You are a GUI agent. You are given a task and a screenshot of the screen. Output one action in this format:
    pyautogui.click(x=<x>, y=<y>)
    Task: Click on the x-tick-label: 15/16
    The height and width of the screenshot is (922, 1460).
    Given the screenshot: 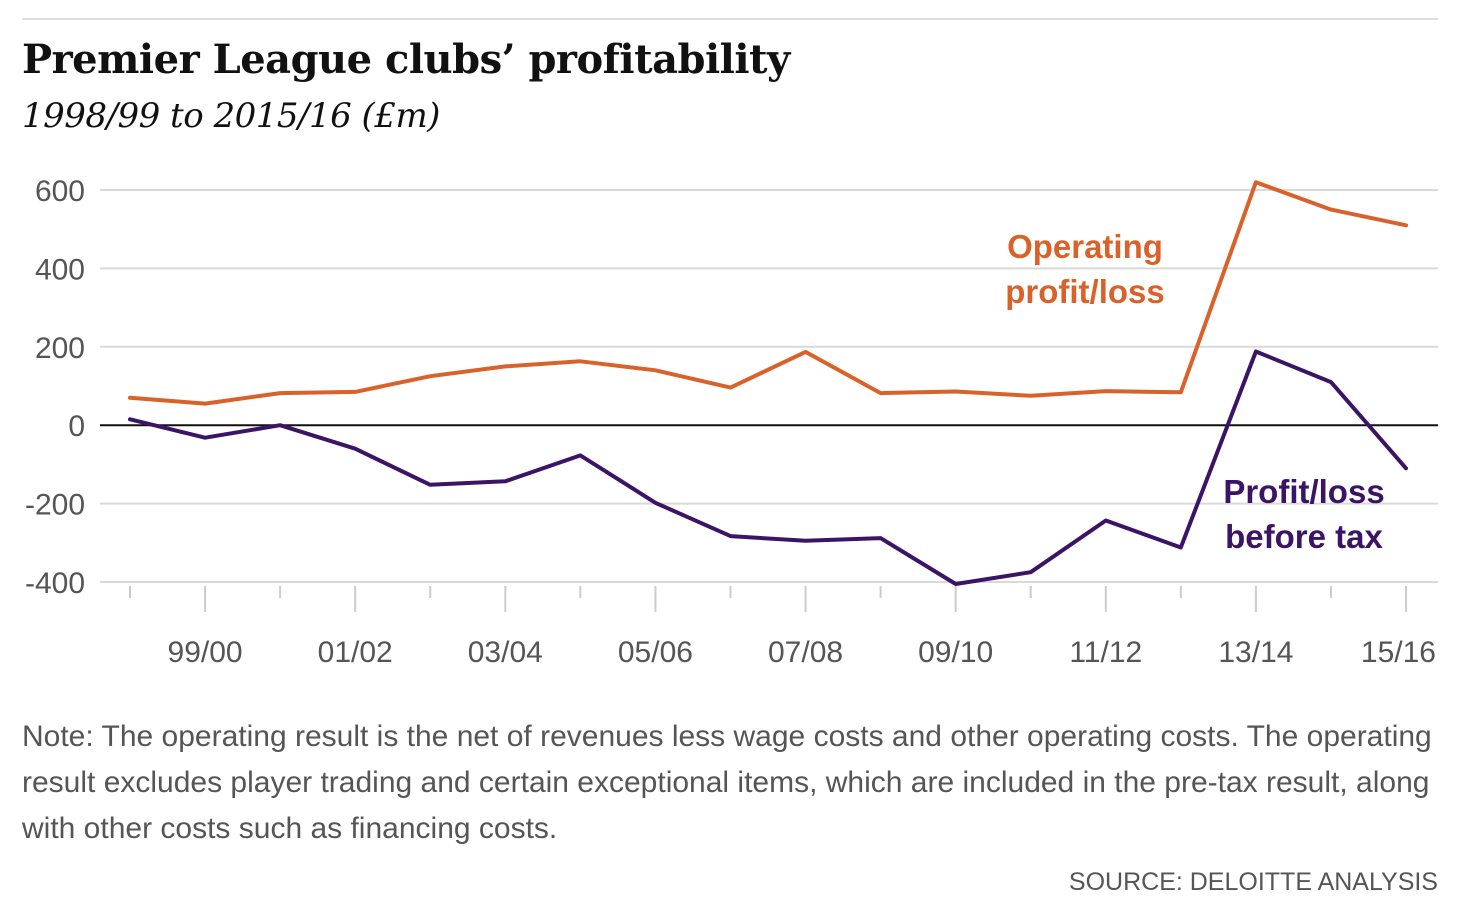 What is the action you would take?
    pyautogui.click(x=1398, y=652)
    